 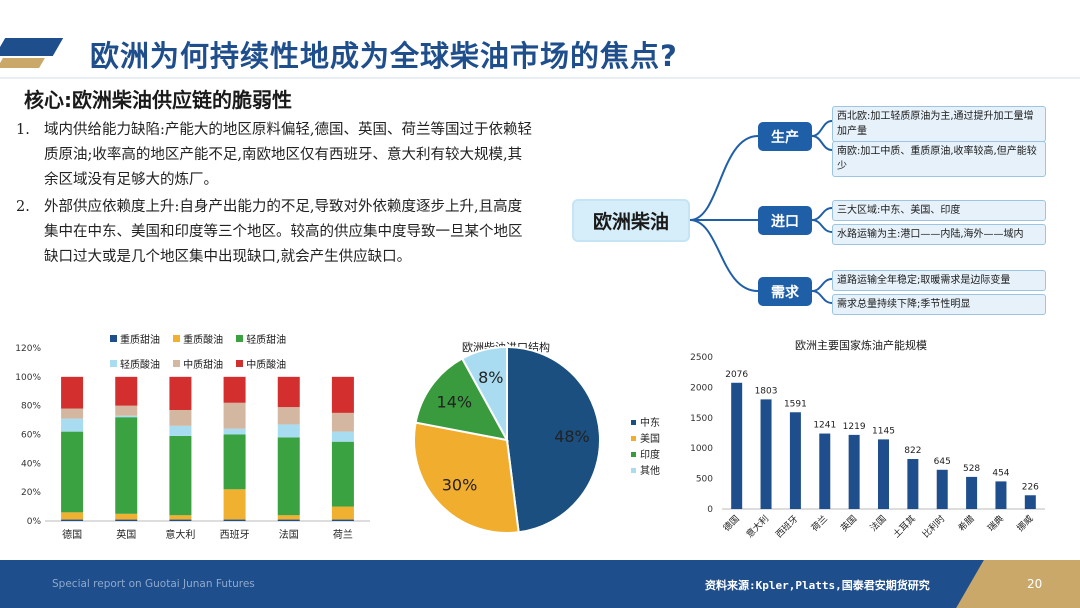 What do you see at coordinates (939, 124) in the screenshot?
I see `mindmap-leaf: 西北欧:加工轻质原油为主,通过提升加工量增加产量` at bounding box center [939, 124].